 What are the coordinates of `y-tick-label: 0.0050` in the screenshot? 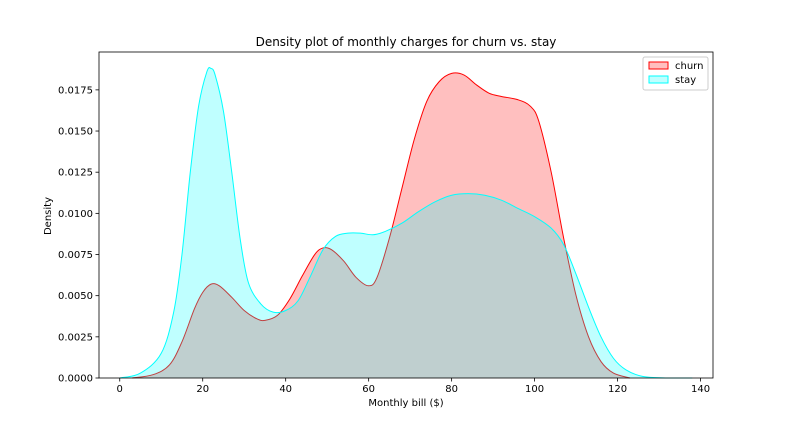 It's located at (75, 296).